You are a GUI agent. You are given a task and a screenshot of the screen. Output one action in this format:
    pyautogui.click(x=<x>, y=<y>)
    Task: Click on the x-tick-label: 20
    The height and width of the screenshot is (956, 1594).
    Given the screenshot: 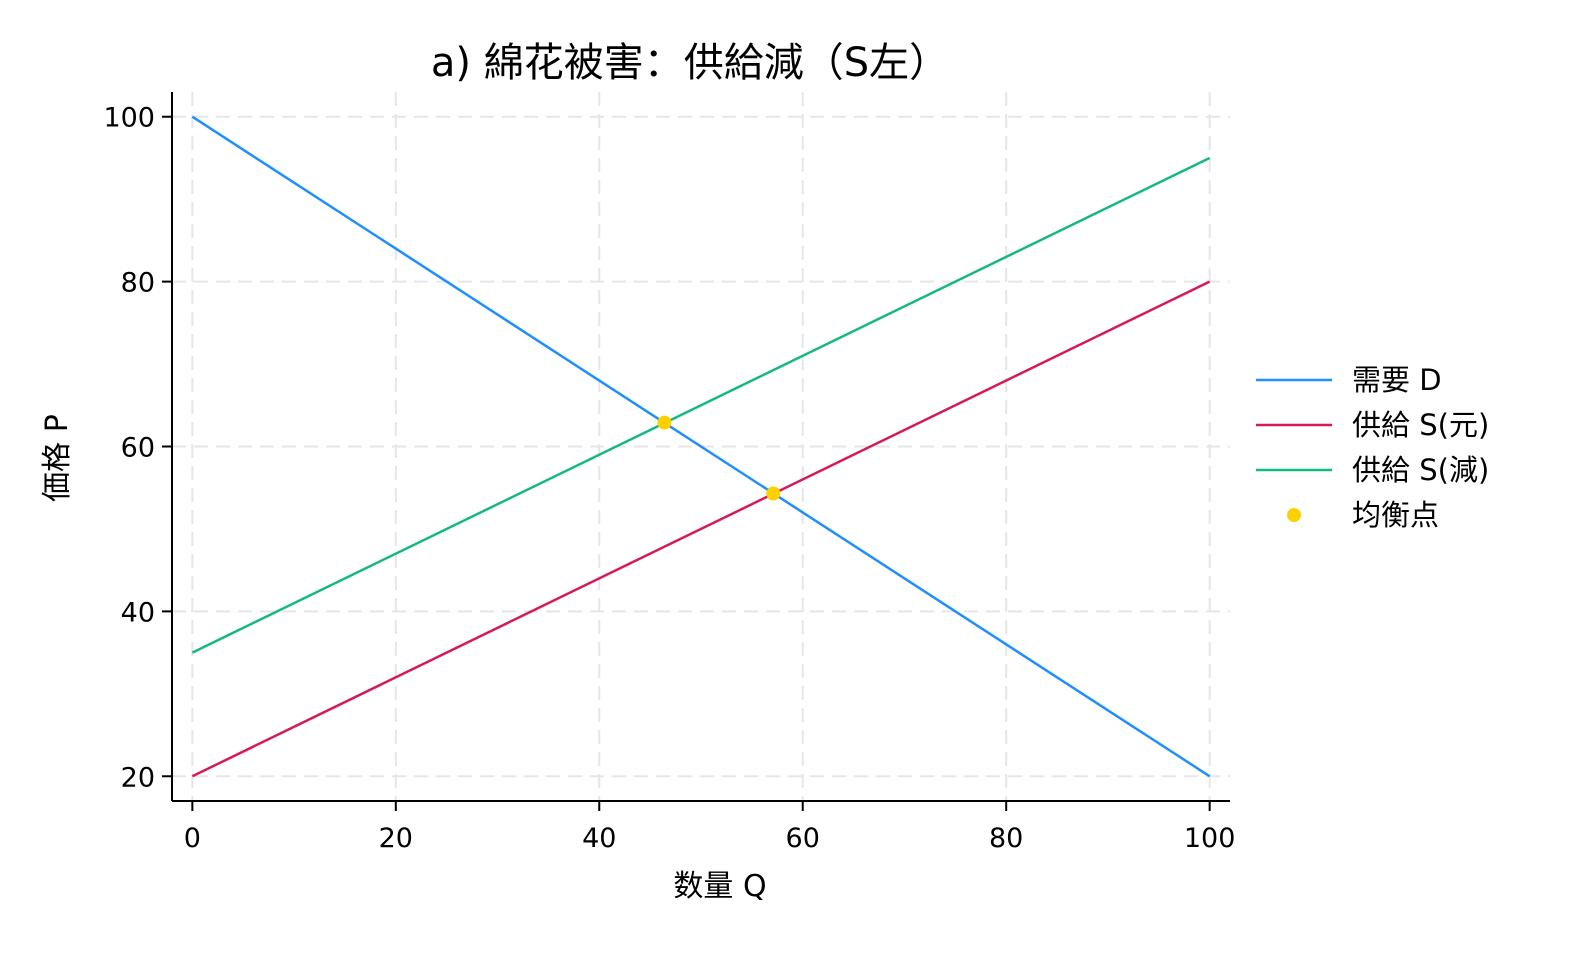 What is the action you would take?
    pyautogui.click(x=396, y=838)
    